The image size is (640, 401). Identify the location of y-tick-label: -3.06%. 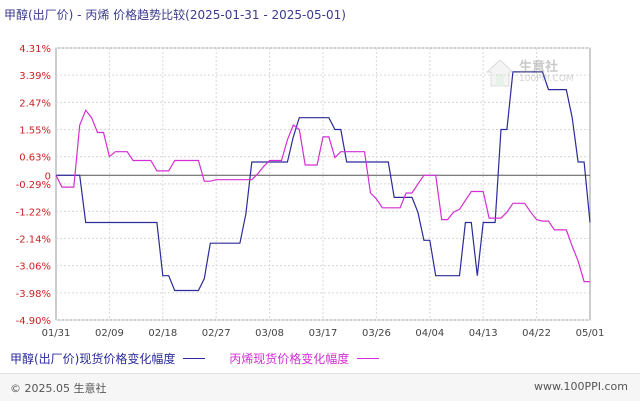
(33, 267).